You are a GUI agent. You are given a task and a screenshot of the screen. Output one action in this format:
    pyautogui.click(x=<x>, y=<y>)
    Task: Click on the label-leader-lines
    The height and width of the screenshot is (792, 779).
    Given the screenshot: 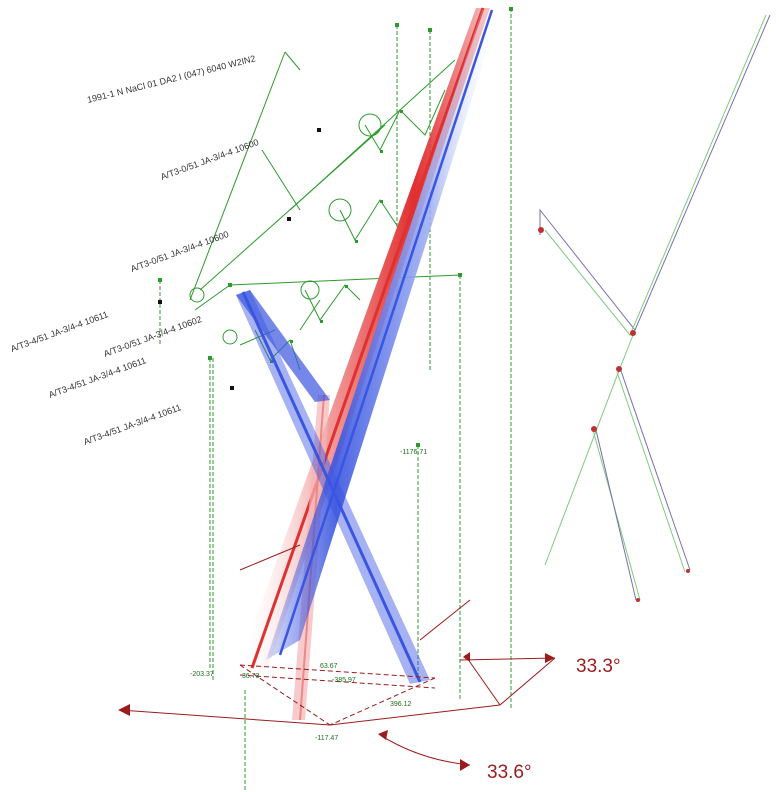 What is the action you would take?
    pyautogui.click(x=325, y=198)
    